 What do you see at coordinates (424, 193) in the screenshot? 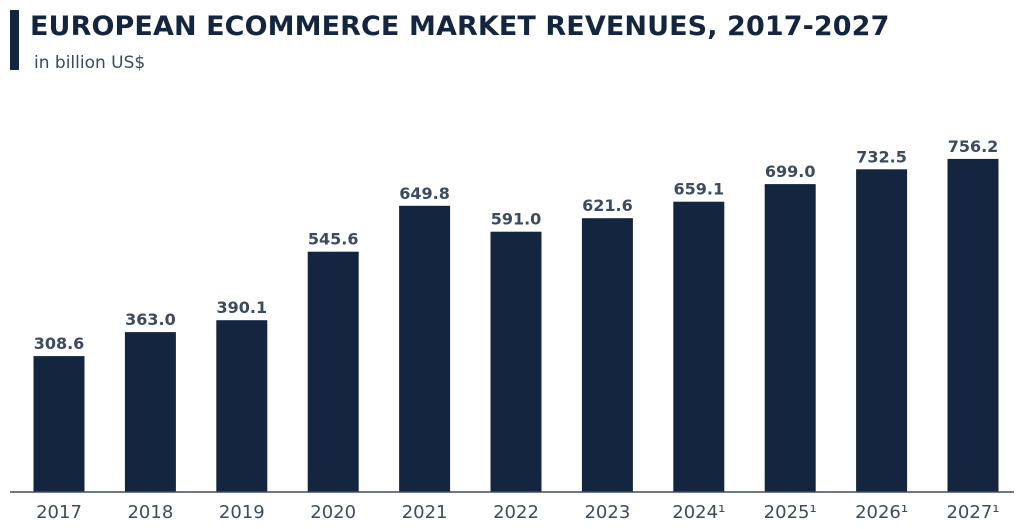
I see `value-label-4: 649.8` at bounding box center [424, 193].